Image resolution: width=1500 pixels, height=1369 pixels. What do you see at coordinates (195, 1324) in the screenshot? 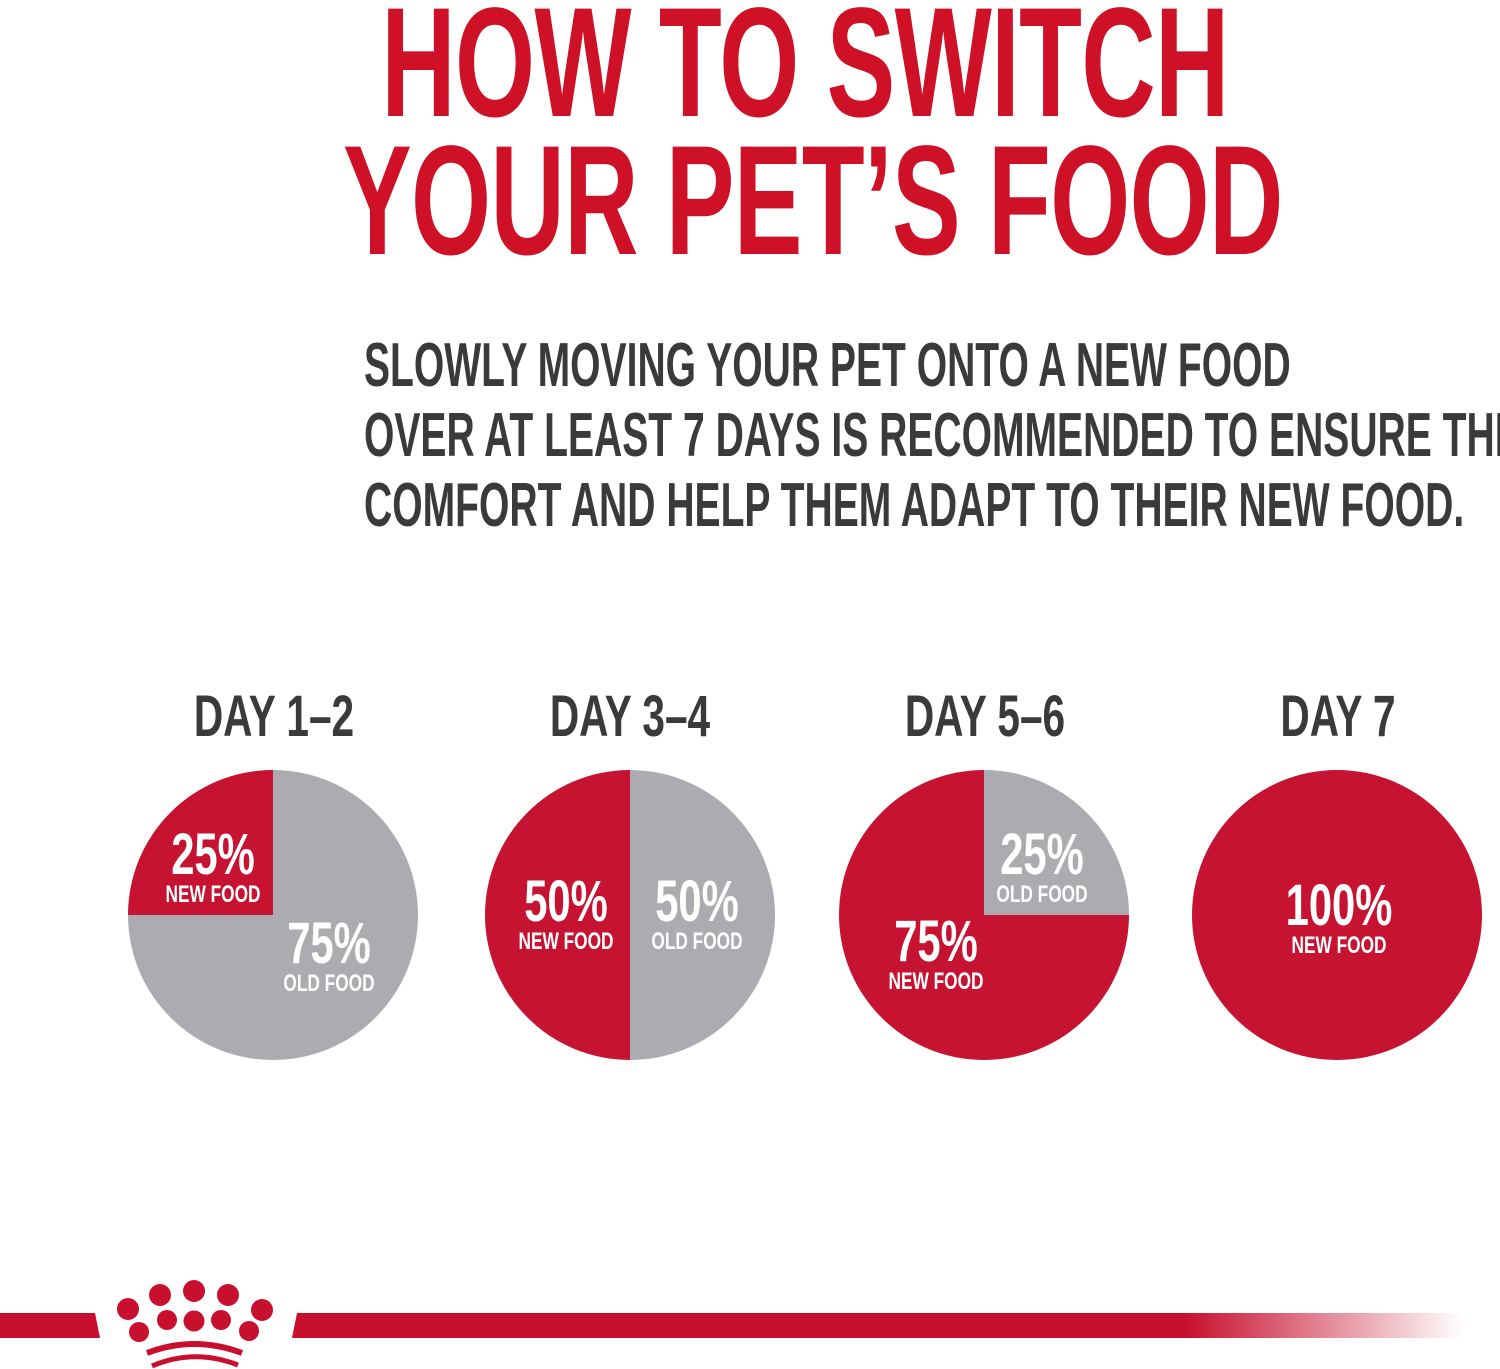
I see `royal-canin-crown-icon` at bounding box center [195, 1324].